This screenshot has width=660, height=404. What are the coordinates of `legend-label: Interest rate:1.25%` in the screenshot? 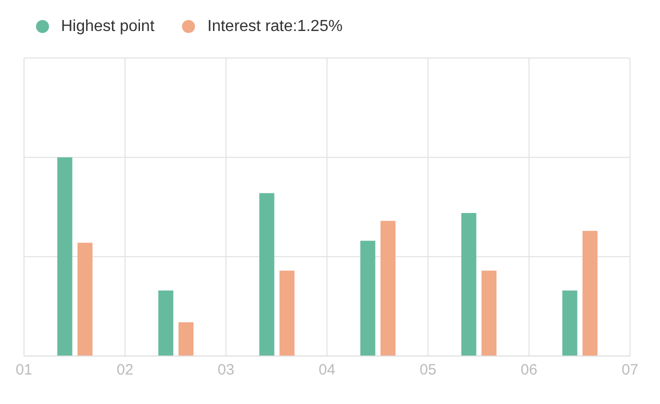 It's located at (275, 26).